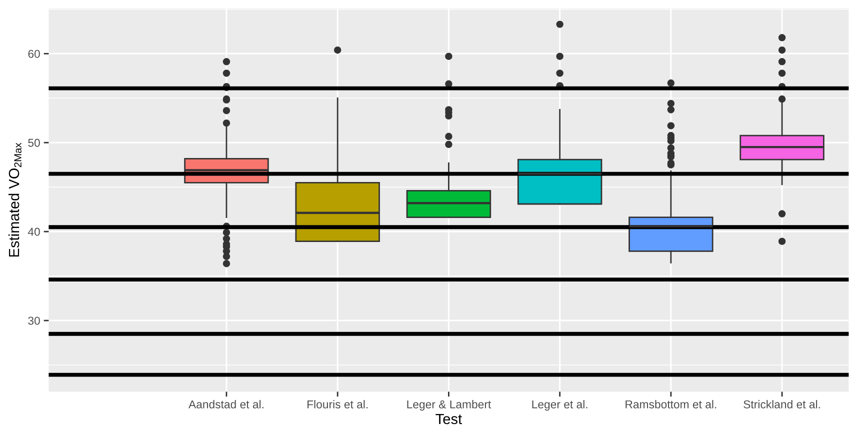  I want to click on y-axis-title: Estimated VO$_{2Max}$, so click(15, 199).